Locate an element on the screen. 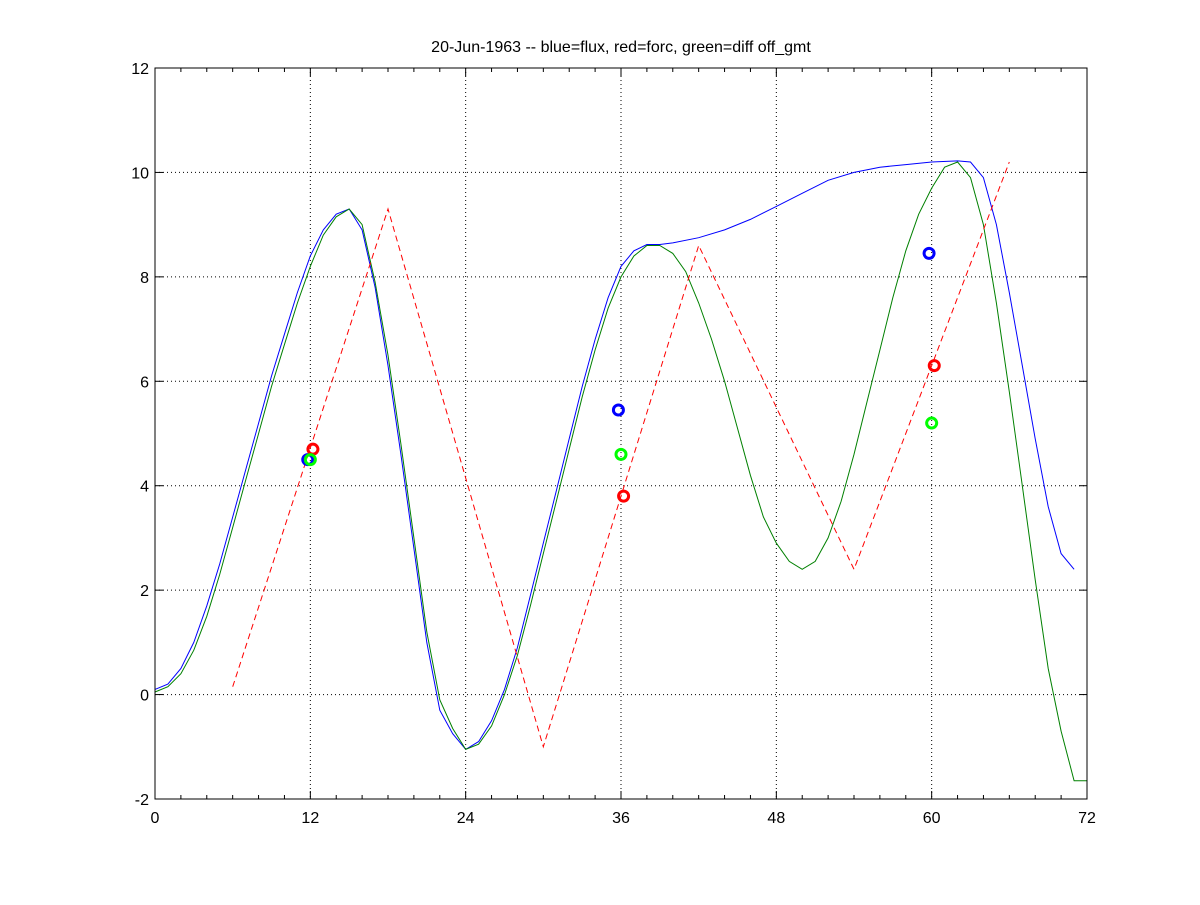 This screenshot has height=905, width=1200. x-tick-label: 12 is located at coordinates (310, 818).